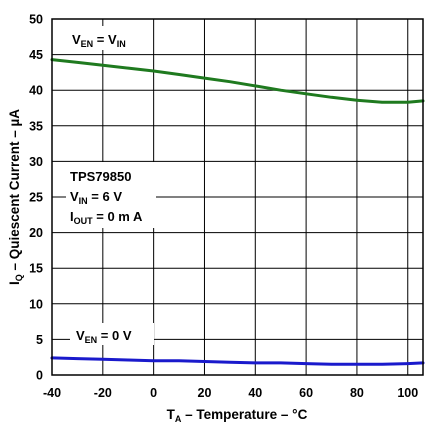 Image resolution: width=441 pixels, height=437 pixels. I want to click on y-tick-label: 10, so click(36, 304).